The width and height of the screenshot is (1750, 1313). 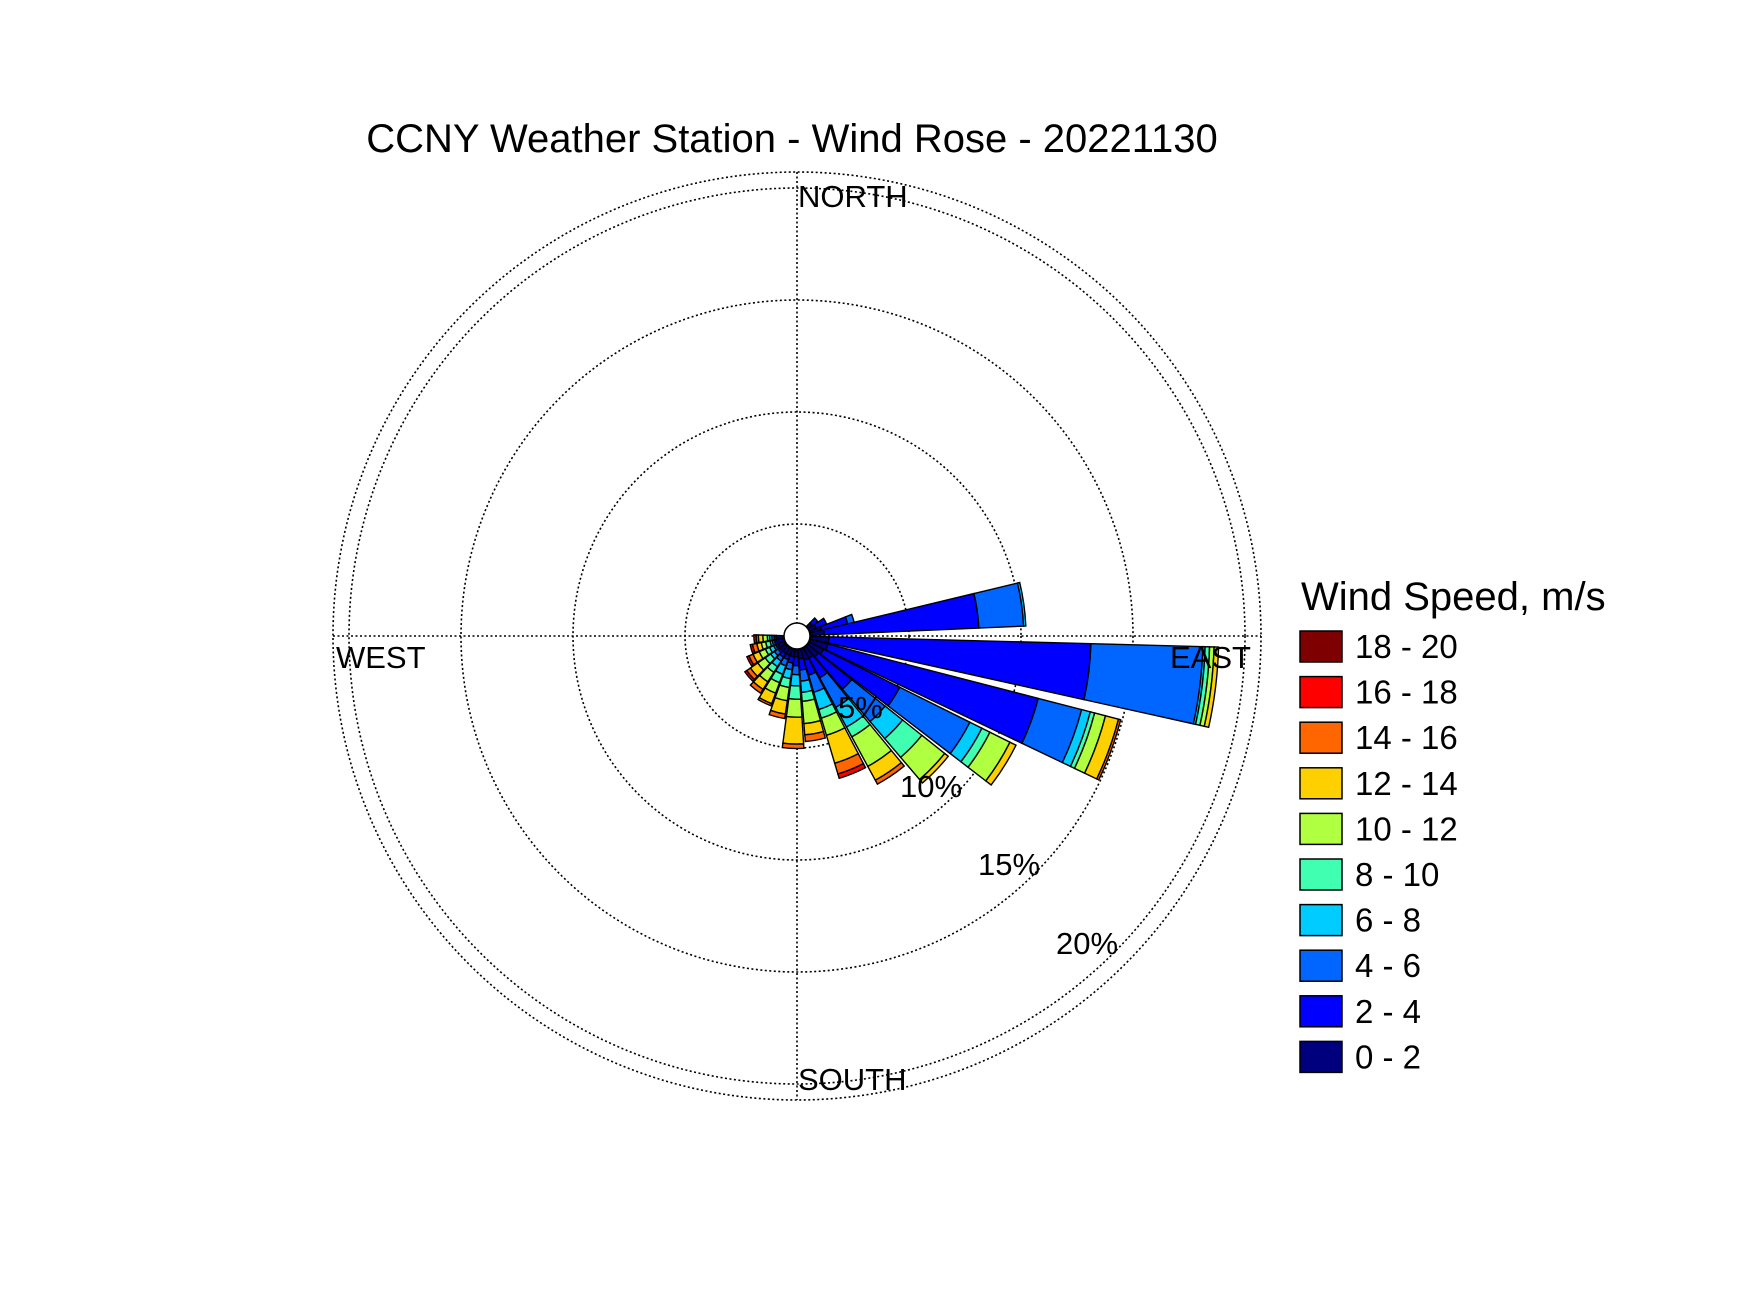 I want to click on legend-label: 0 - 2, so click(x=1388, y=1056).